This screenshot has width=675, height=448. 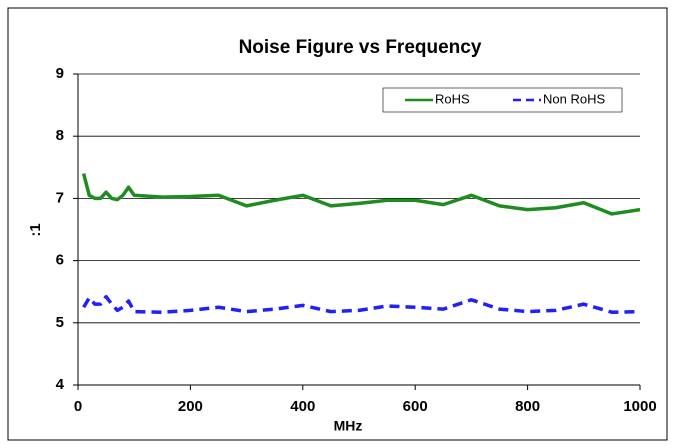 What do you see at coordinates (60, 135) in the screenshot?
I see `y-tick-label: 8` at bounding box center [60, 135].